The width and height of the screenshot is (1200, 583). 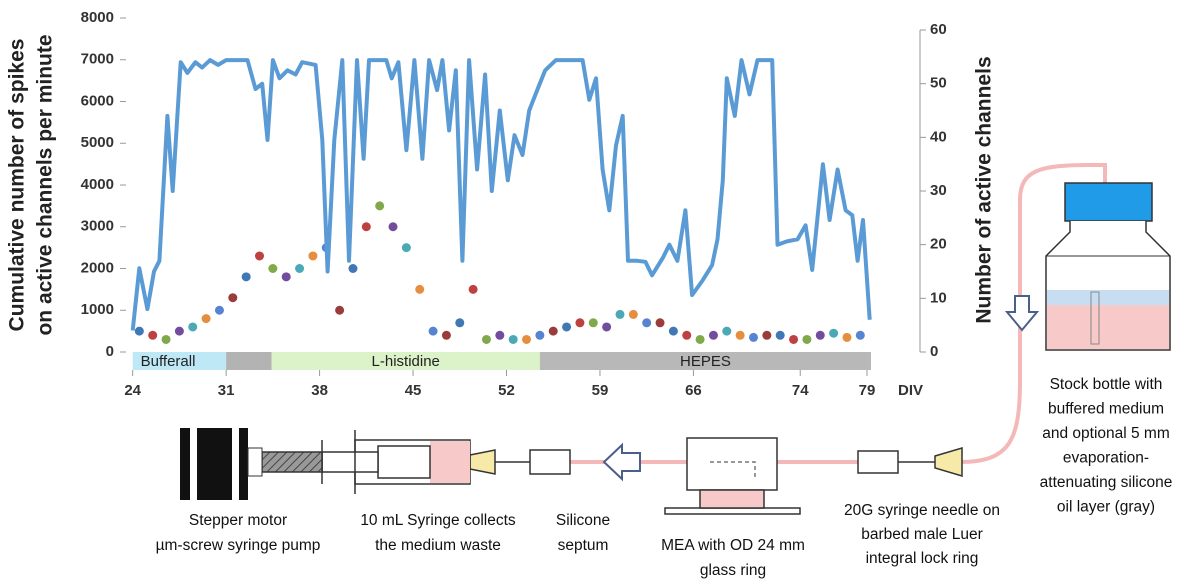 What do you see at coordinates (97, 309) in the screenshot?
I see `y-tick-label: 1000` at bounding box center [97, 309].